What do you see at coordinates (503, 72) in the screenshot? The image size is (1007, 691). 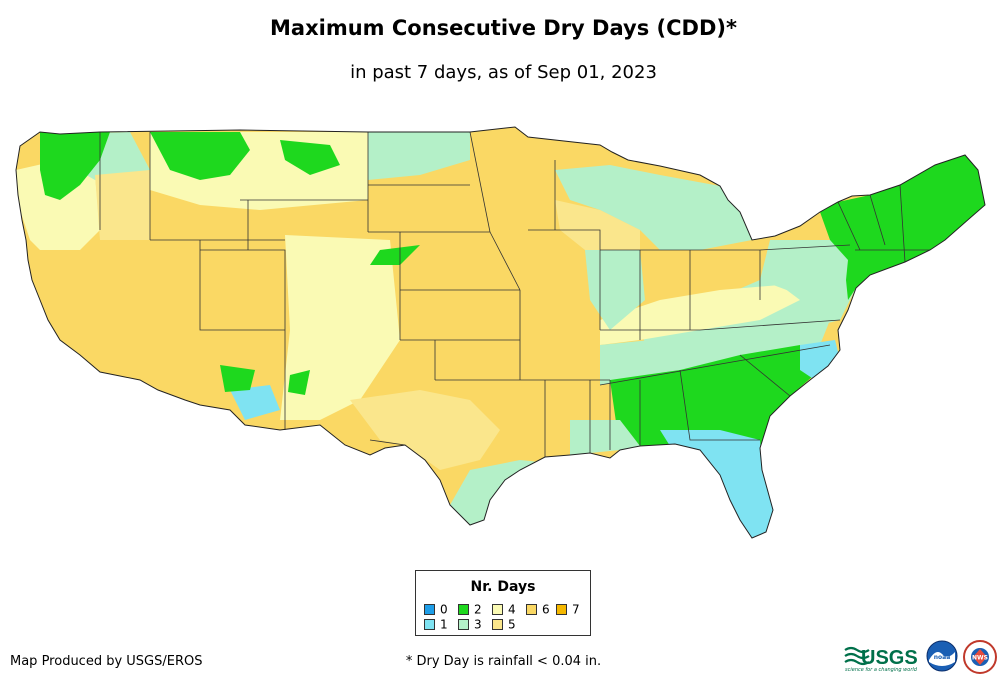 I see `map-subtitle: in past 7 days, as of Sep 01, 2023` at bounding box center [503, 72].